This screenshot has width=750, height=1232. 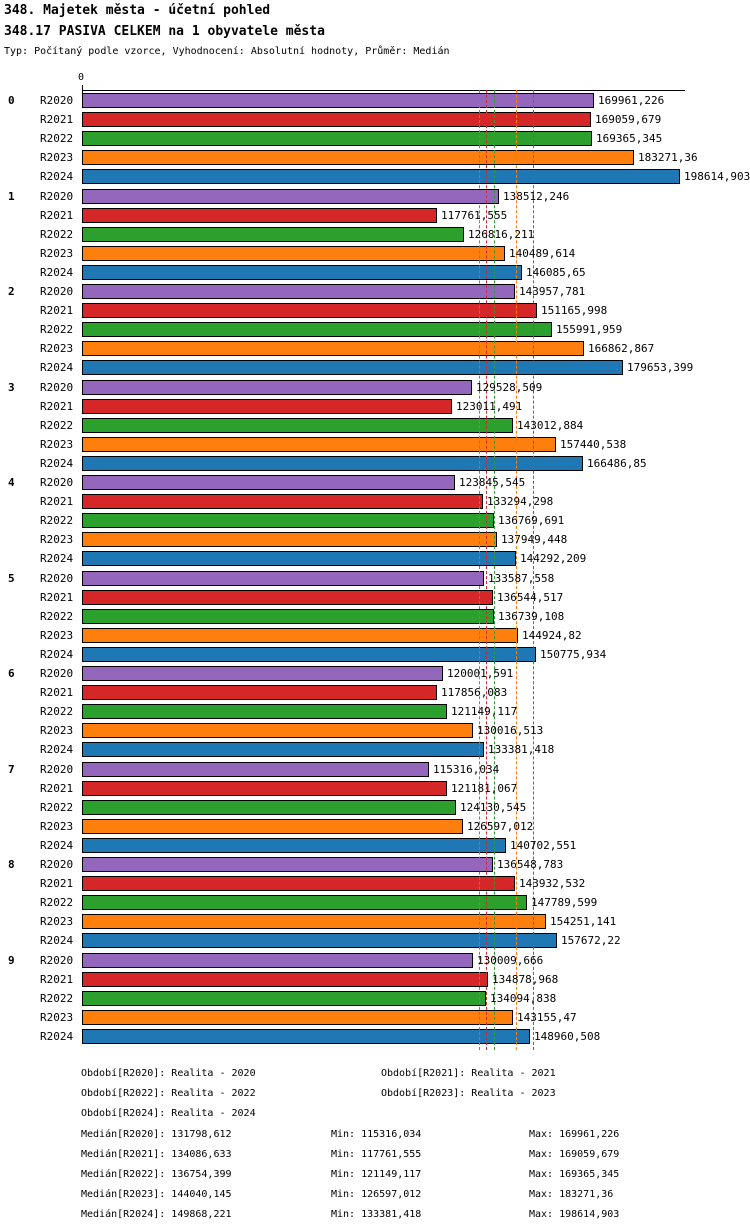 What do you see at coordinates (11, 291) in the screenshot?
I see `group-label: 2` at bounding box center [11, 291].